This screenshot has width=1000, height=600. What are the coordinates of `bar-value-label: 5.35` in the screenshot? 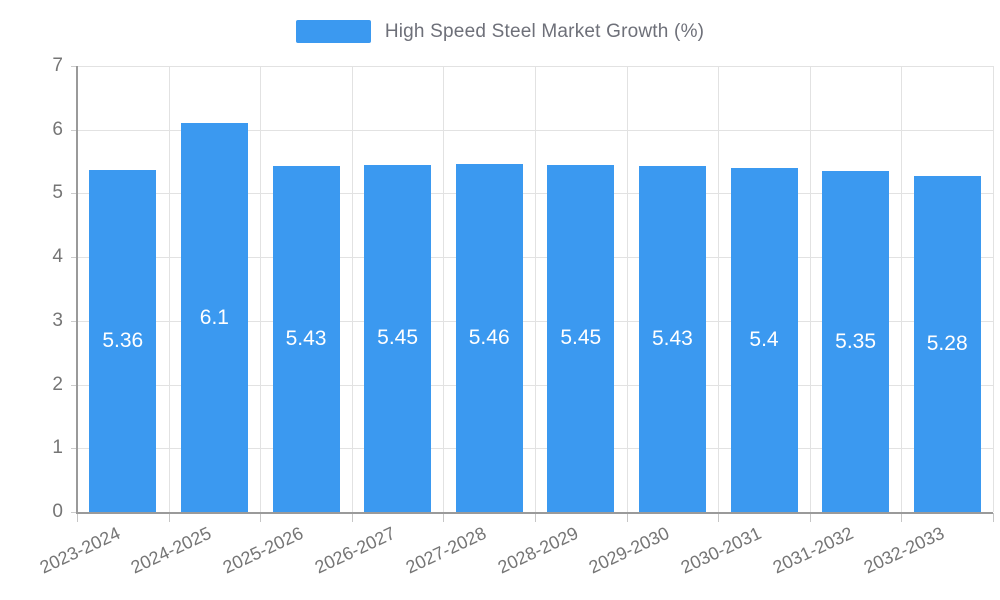 It's located at (856, 341).